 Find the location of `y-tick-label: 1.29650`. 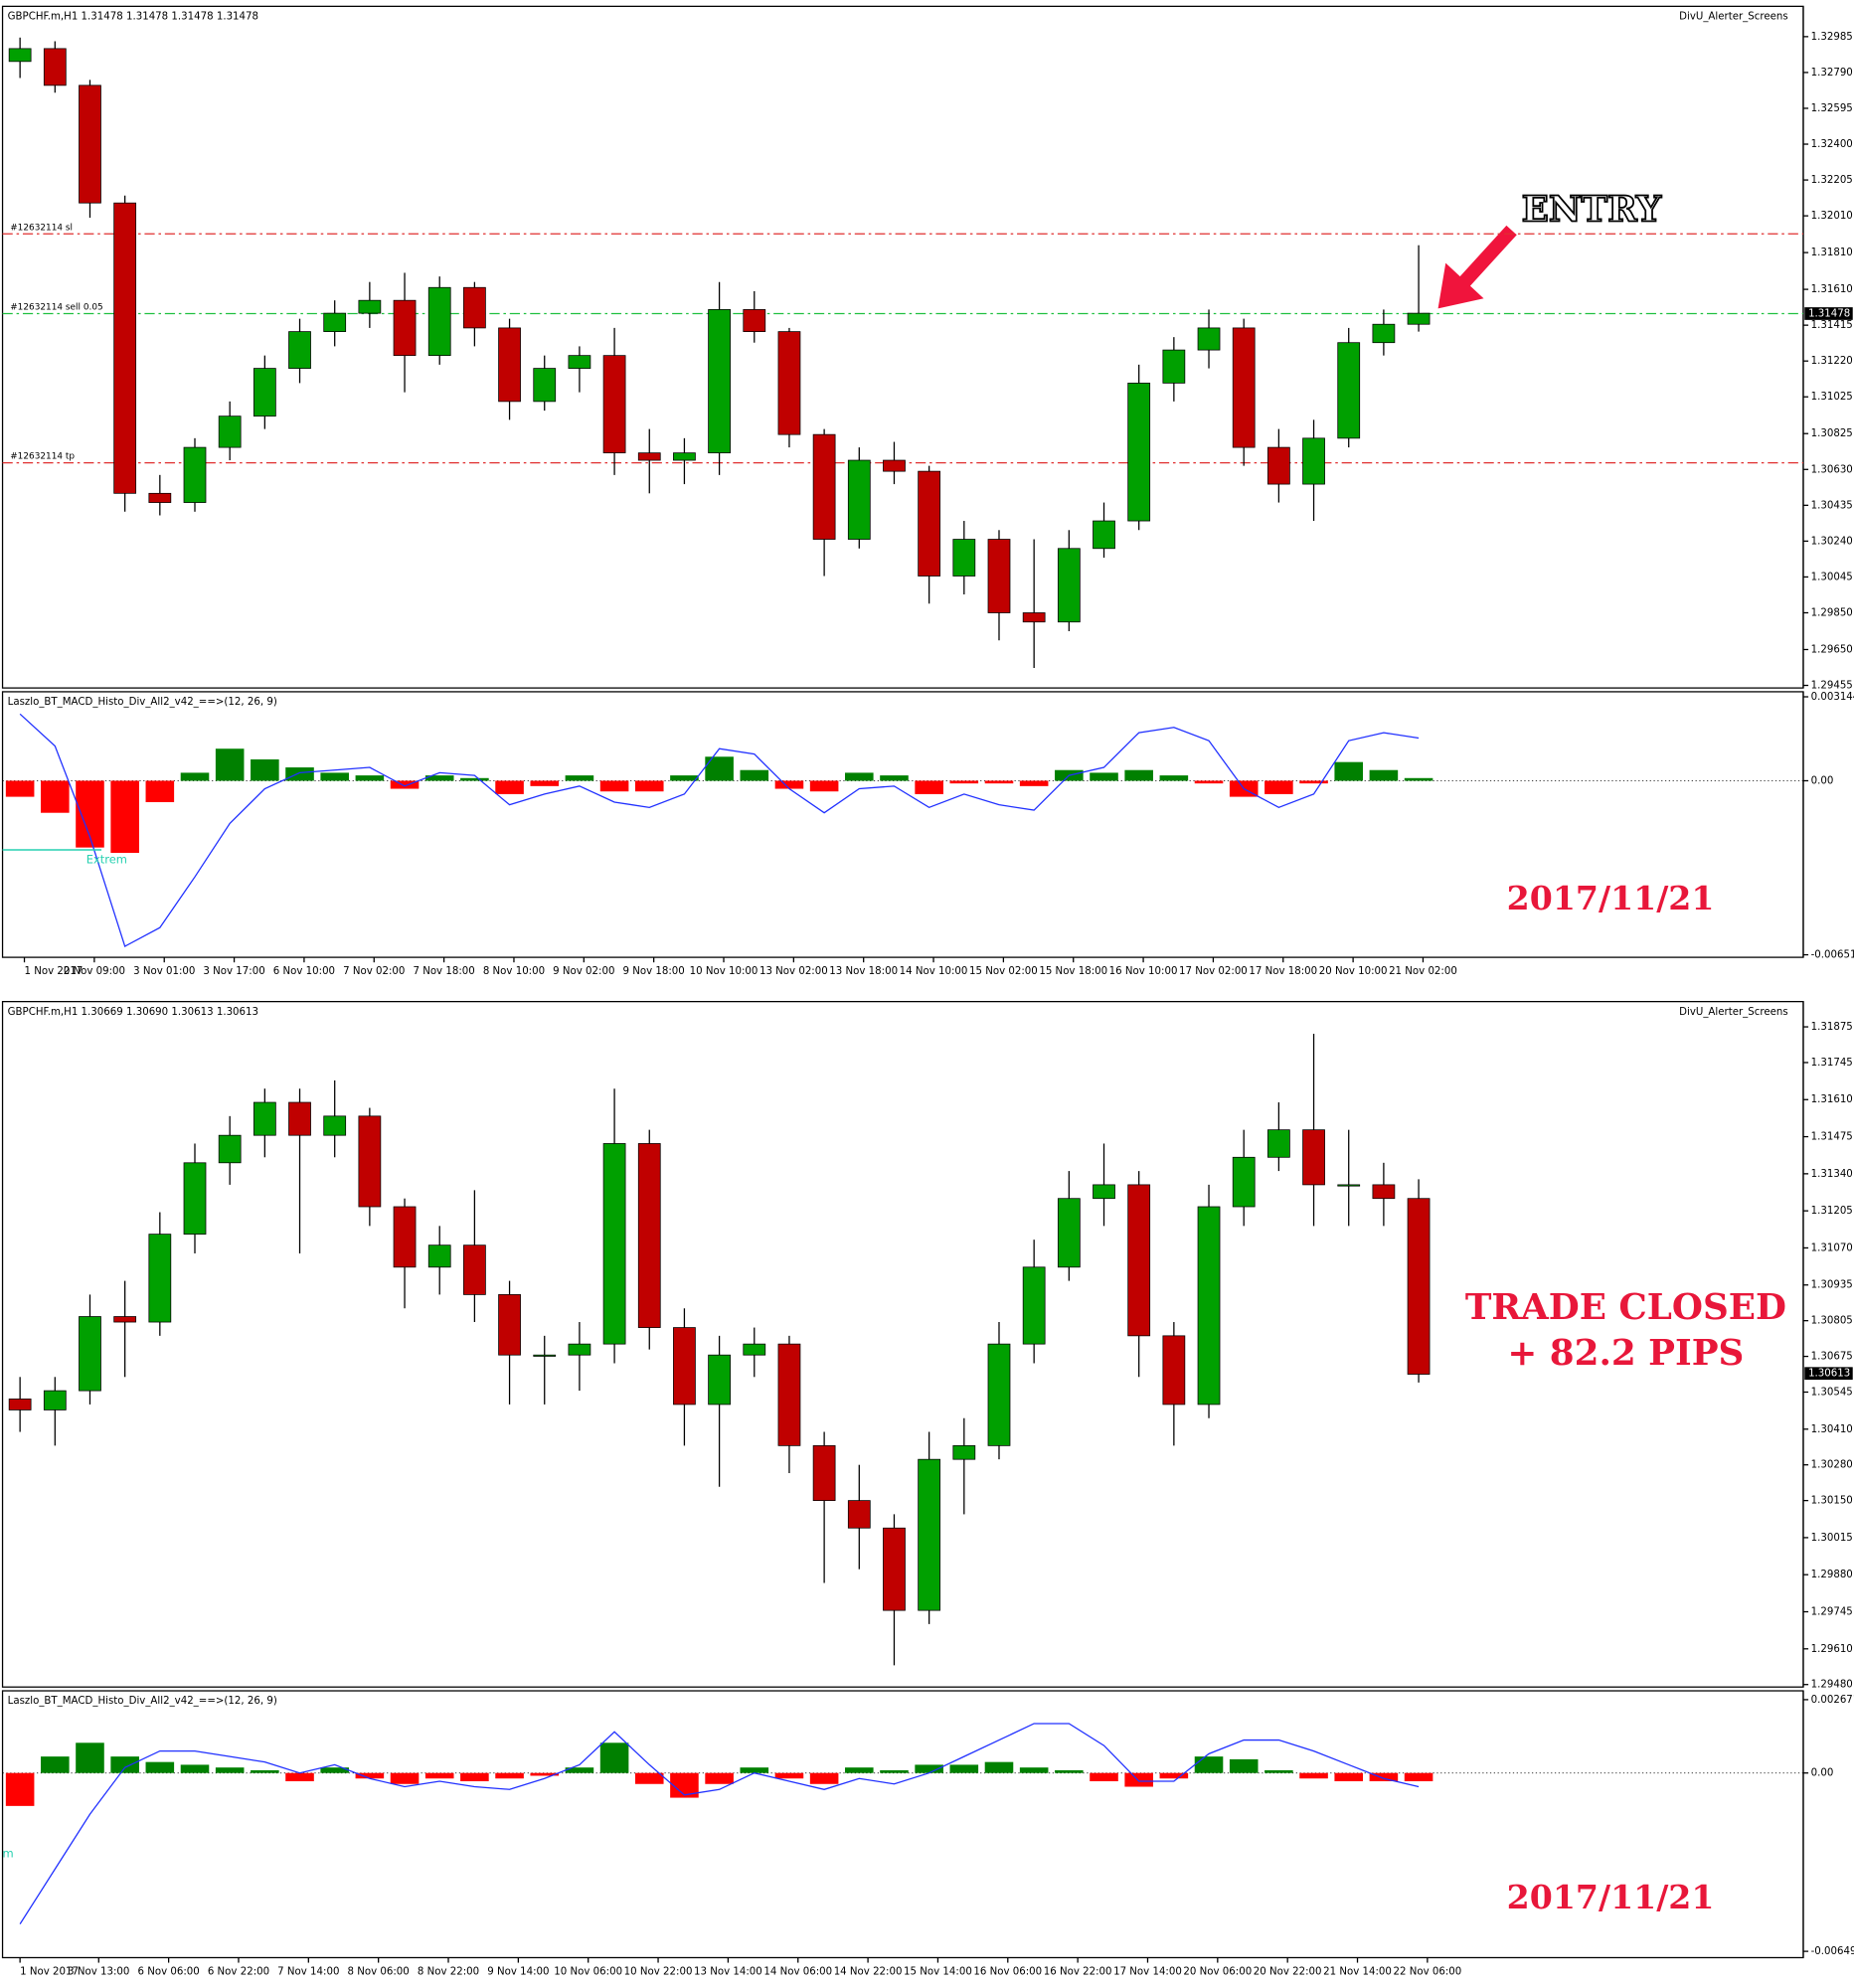

y-tick-label: 1.29650 is located at coordinates (1832, 649).